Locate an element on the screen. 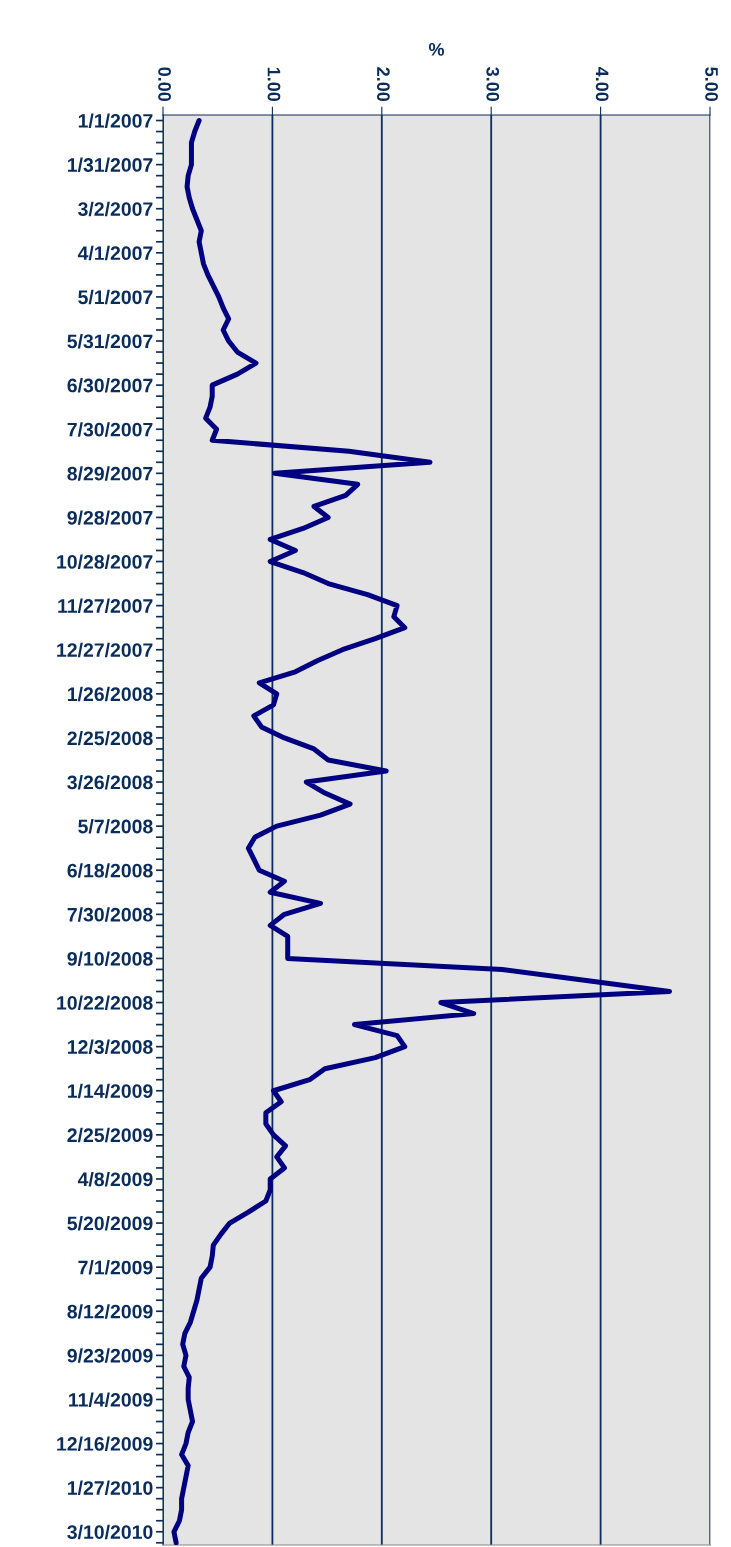 The height and width of the screenshot is (1547, 731). y-tick-label: 1/26/2008 is located at coordinates (110, 694).